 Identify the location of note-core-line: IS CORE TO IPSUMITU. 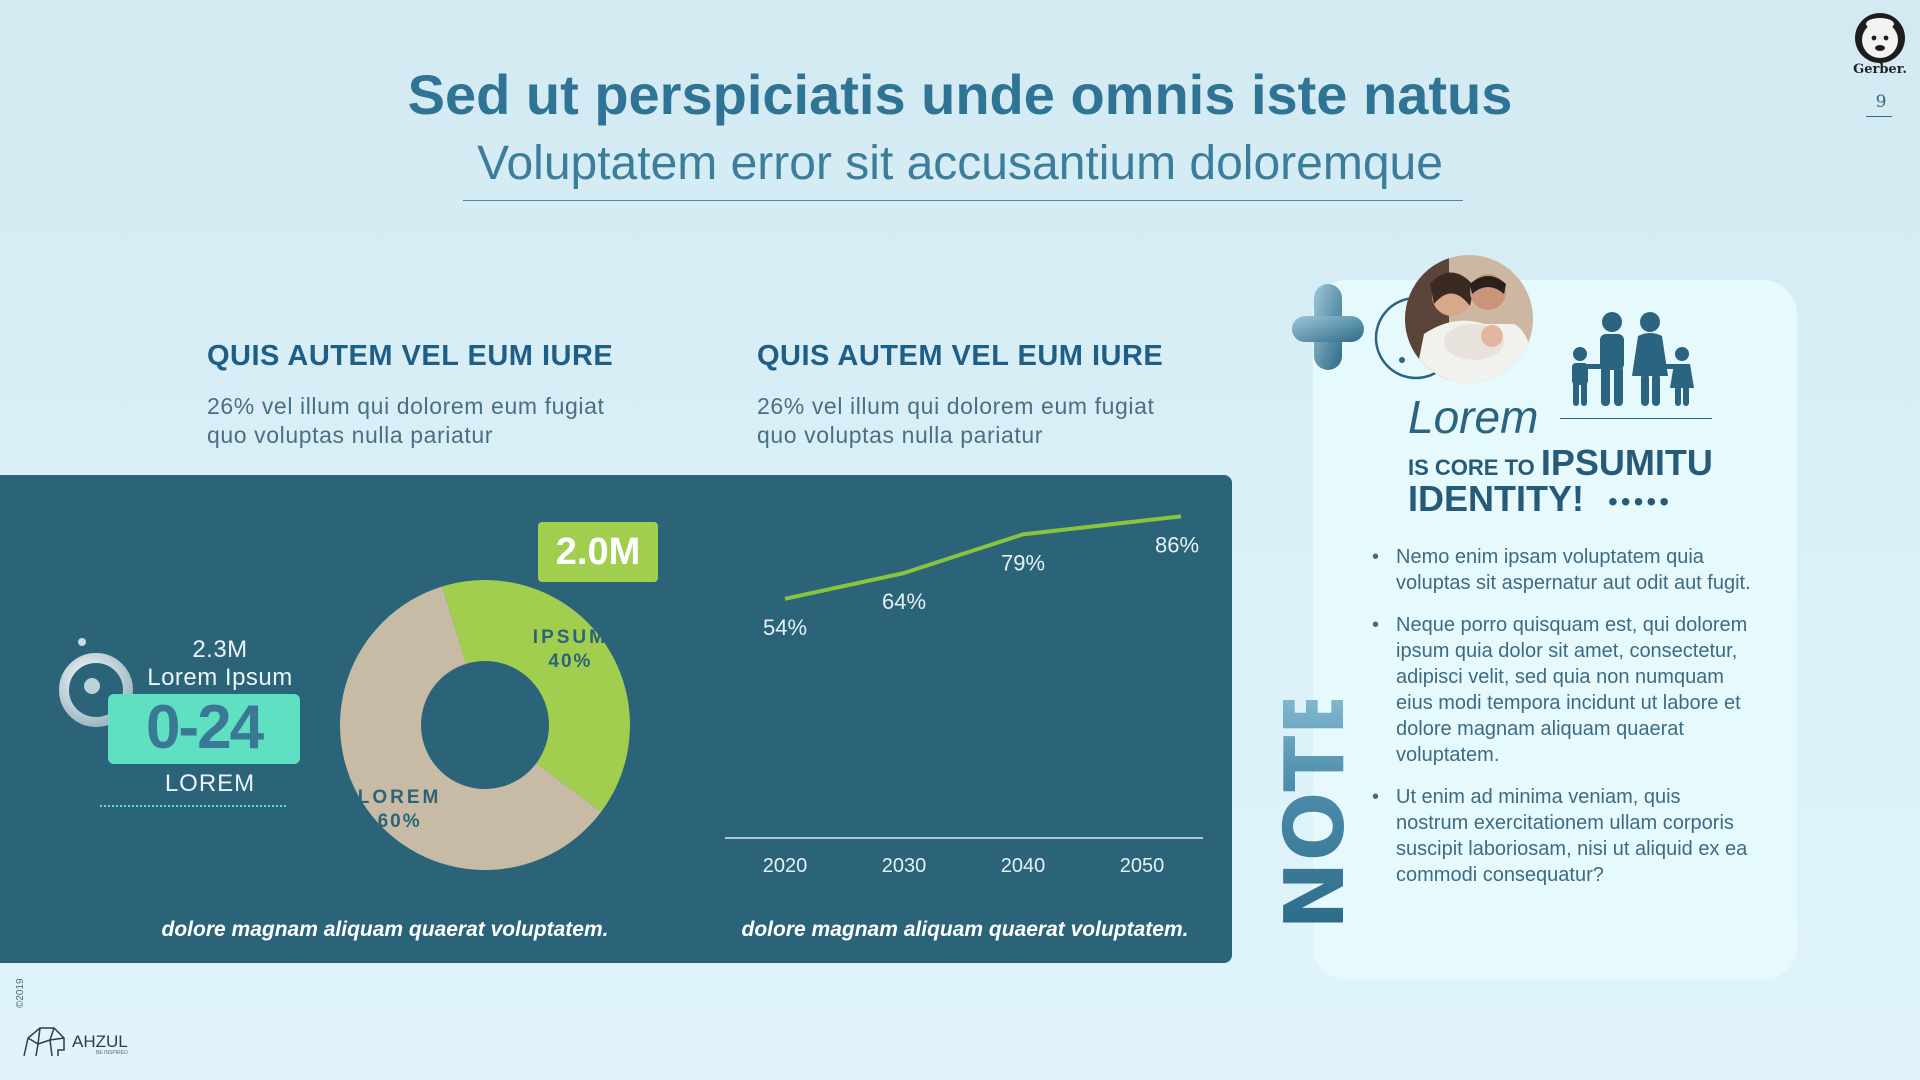
(1560, 463).